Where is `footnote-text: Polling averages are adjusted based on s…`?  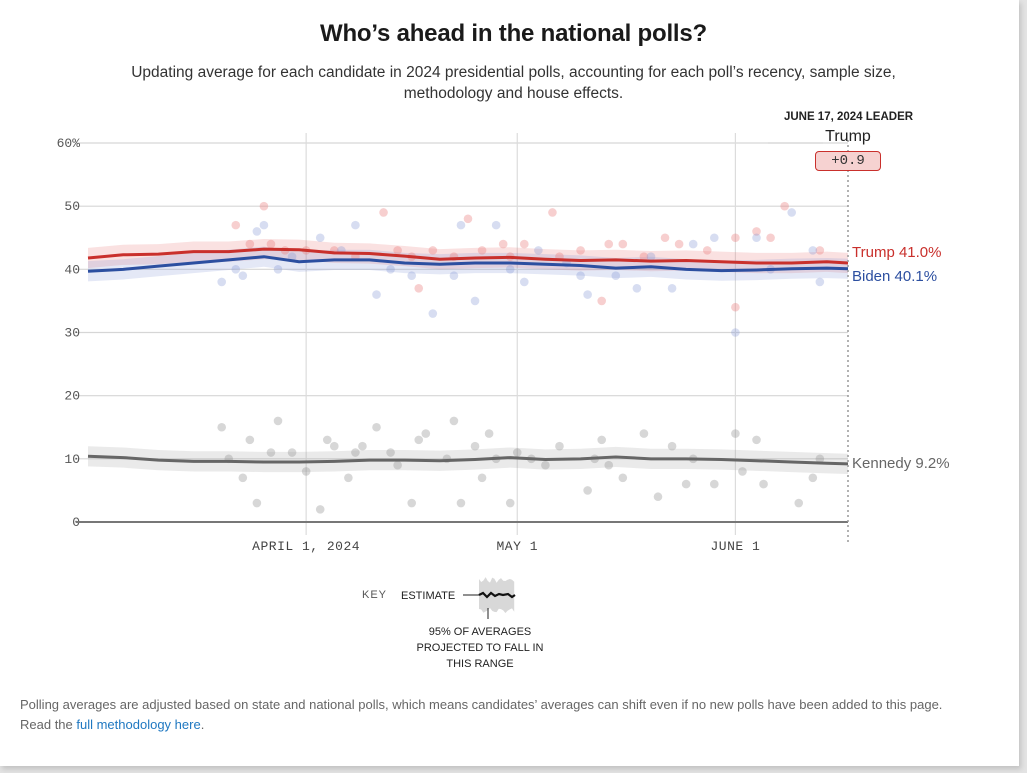 footnote-text: Polling averages are adjusted based on s… is located at coordinates (481, 704).